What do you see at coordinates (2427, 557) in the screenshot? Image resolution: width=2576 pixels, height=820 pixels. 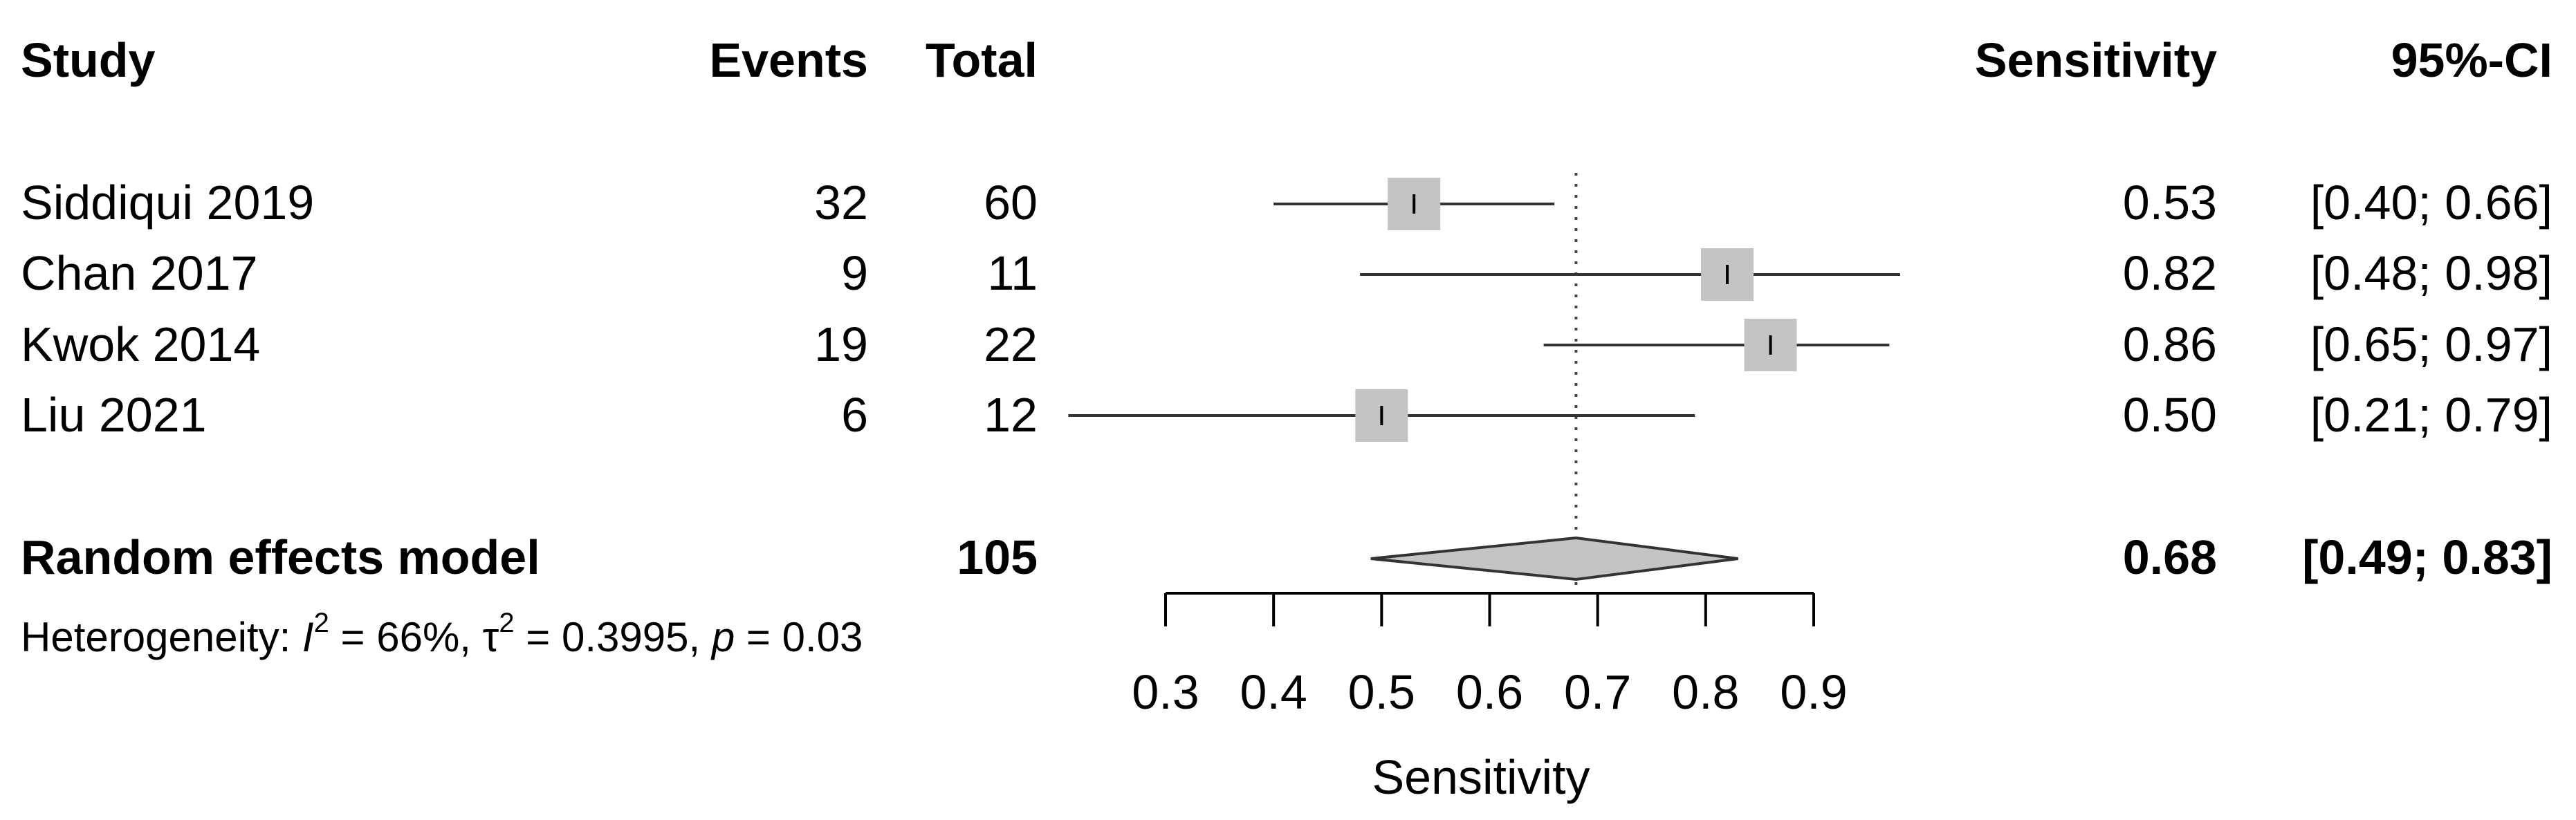 I see `pooled-ci-label: [0.49; 0.83]` at bounding box center [2427, 557].